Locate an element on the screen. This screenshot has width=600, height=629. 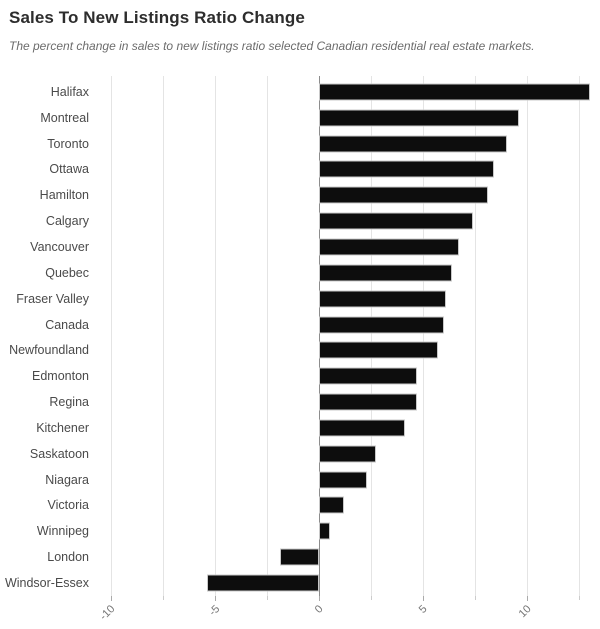
bar-niagara is located at coordinates (343, 480).